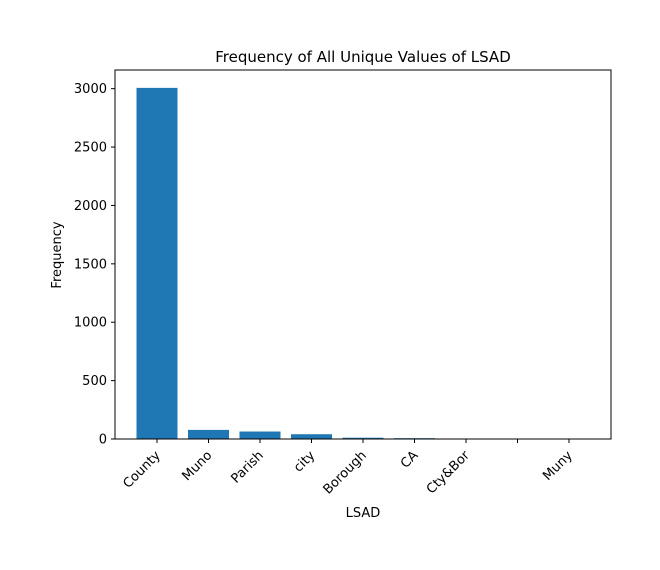  What do you see at coordinates (90, 323) in the screenshot?
I see `y-tick-label-2: 1000` at bounding box center [90, 323].